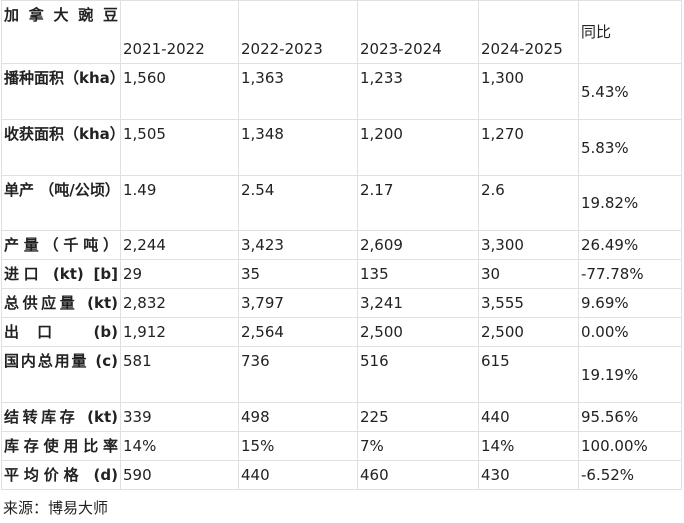 The height and width of the screenshot is (523, 684). Describe the element at coordinates (179, 245) in the screenshot. I see `cell-value: 2,244` at that location.